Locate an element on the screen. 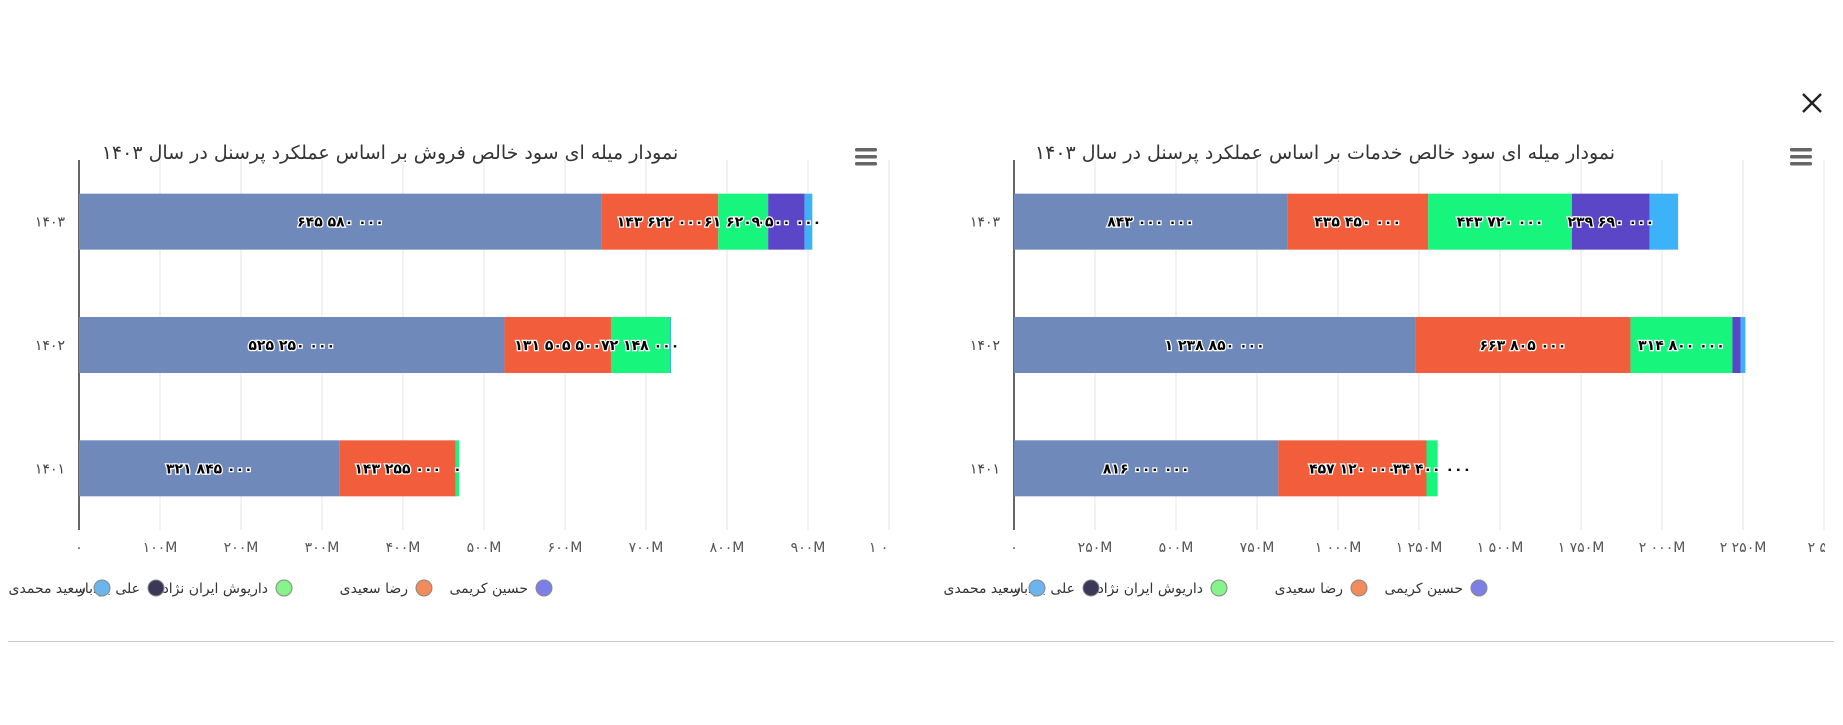 This screenshot has width=1843, height=725. data-label: ۱ ۲۳۸ ۸۵۰ ۰۰۰ is located at coordinates (1215, 346).